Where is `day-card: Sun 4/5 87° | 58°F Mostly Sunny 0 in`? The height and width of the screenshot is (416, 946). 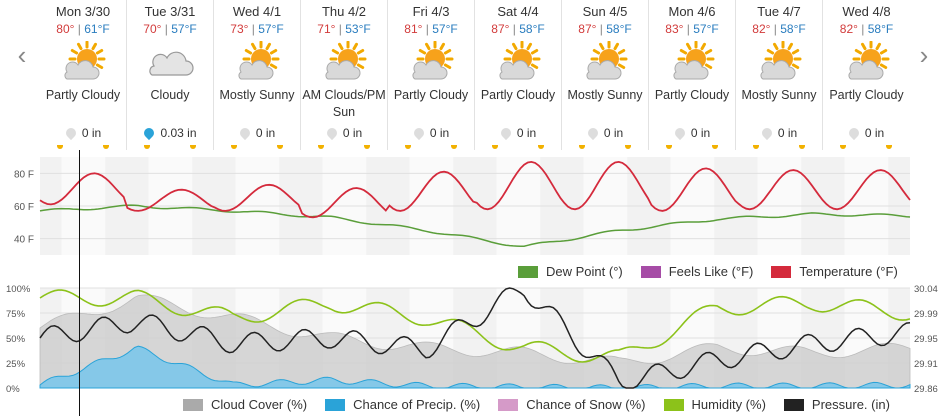 day-card: Sun 4/5 87° | 58°F Mostly Sunny 0 in is located at coordinates (605, 75).